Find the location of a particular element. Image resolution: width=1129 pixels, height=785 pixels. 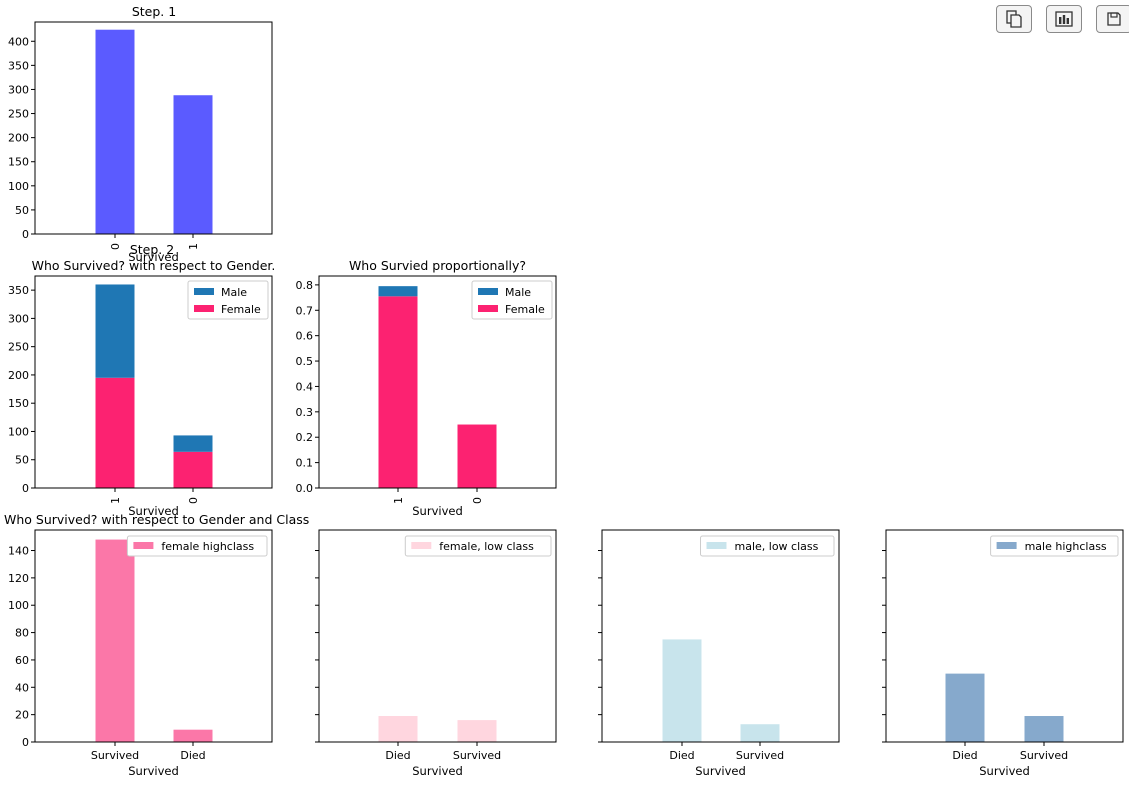

step-heading: Step. 1 is located at coordinates (154, 11).